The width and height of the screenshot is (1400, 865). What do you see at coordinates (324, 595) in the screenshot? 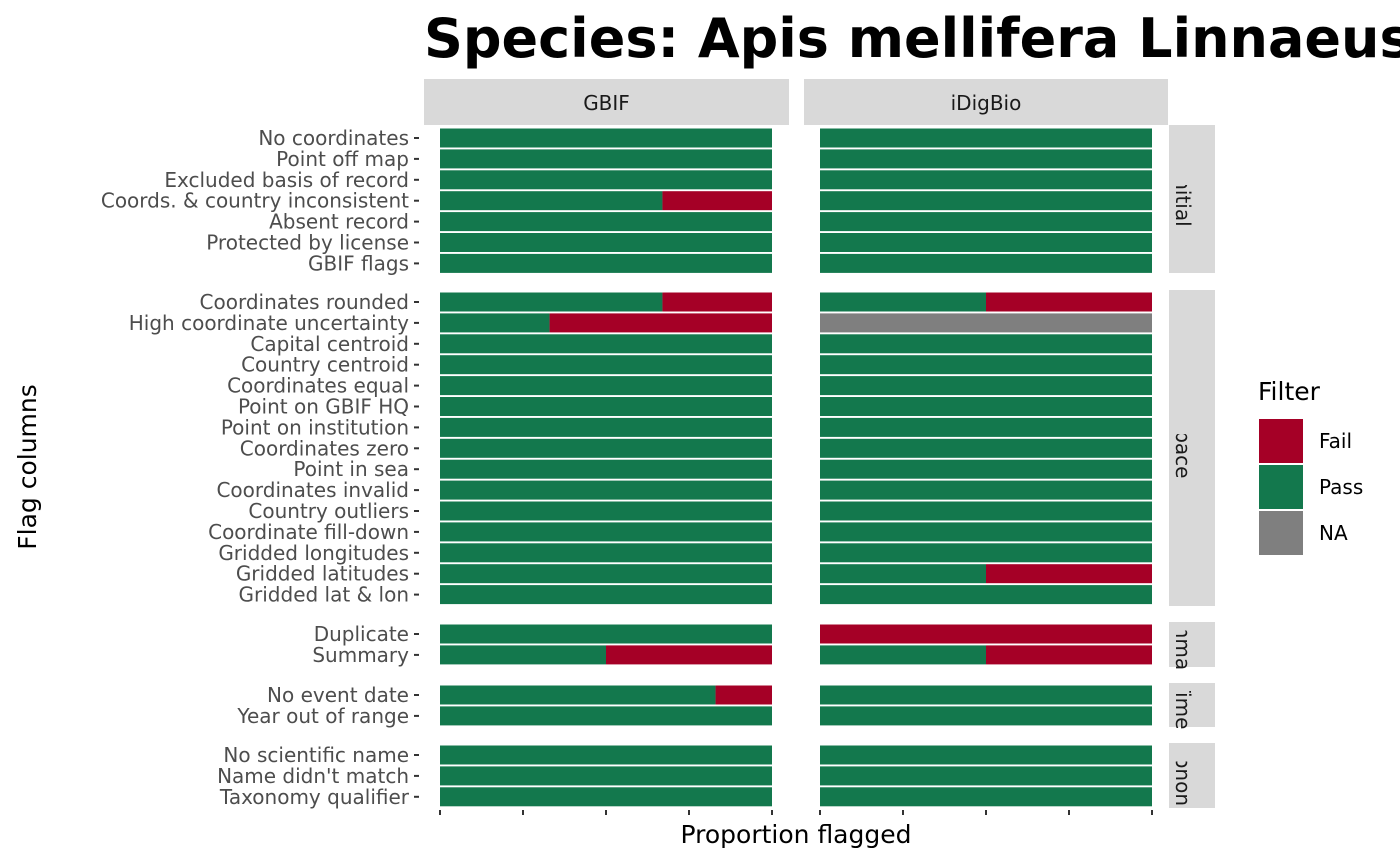
I see `y-tick-label-gridded-lat-lon: Gridded lat & lon` at bounding box center [324, 595].